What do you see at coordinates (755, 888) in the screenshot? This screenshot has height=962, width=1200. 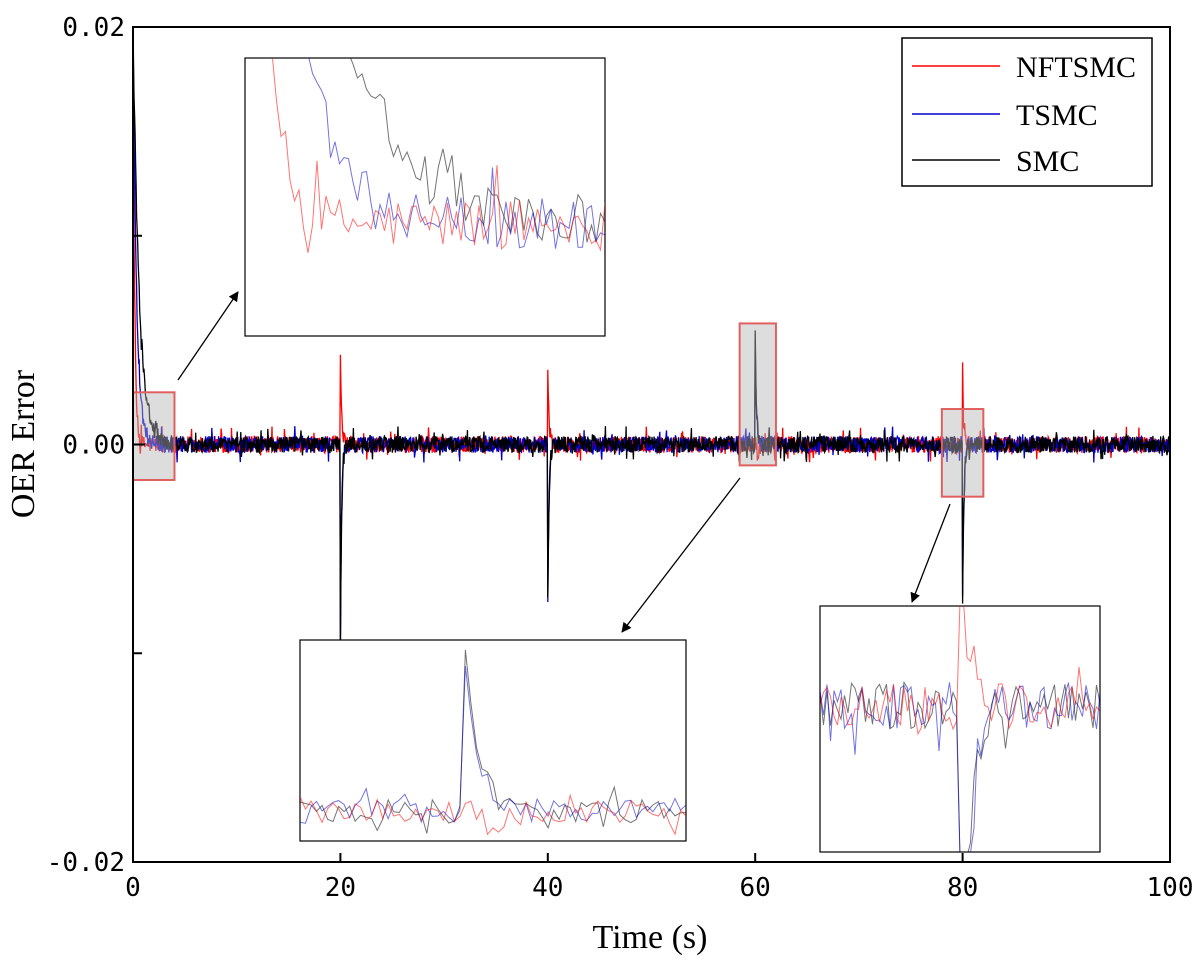 I see `x-tick-label: 60` at bounding box center [755, 888].